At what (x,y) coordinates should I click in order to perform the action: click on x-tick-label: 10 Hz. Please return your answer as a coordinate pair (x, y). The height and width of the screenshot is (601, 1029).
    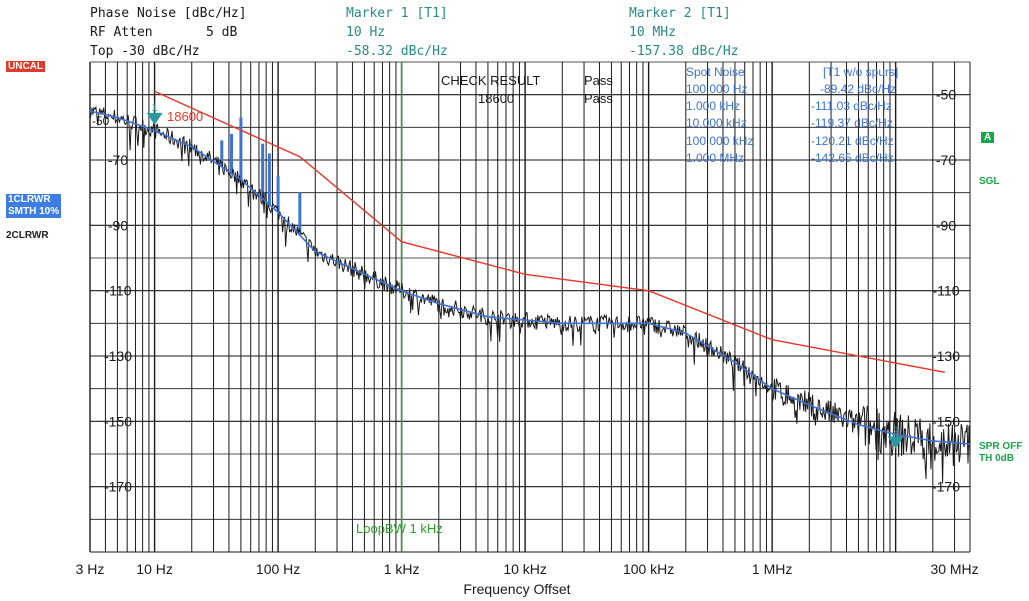
    Looking at the image, I should click on (154, 569).